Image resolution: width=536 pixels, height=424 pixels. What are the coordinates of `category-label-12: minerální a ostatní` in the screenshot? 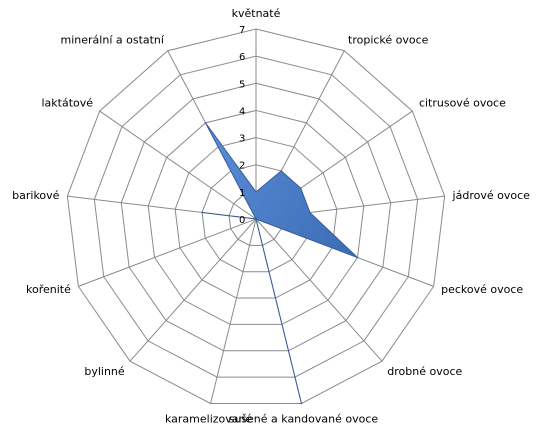 It's located at (113, 40).